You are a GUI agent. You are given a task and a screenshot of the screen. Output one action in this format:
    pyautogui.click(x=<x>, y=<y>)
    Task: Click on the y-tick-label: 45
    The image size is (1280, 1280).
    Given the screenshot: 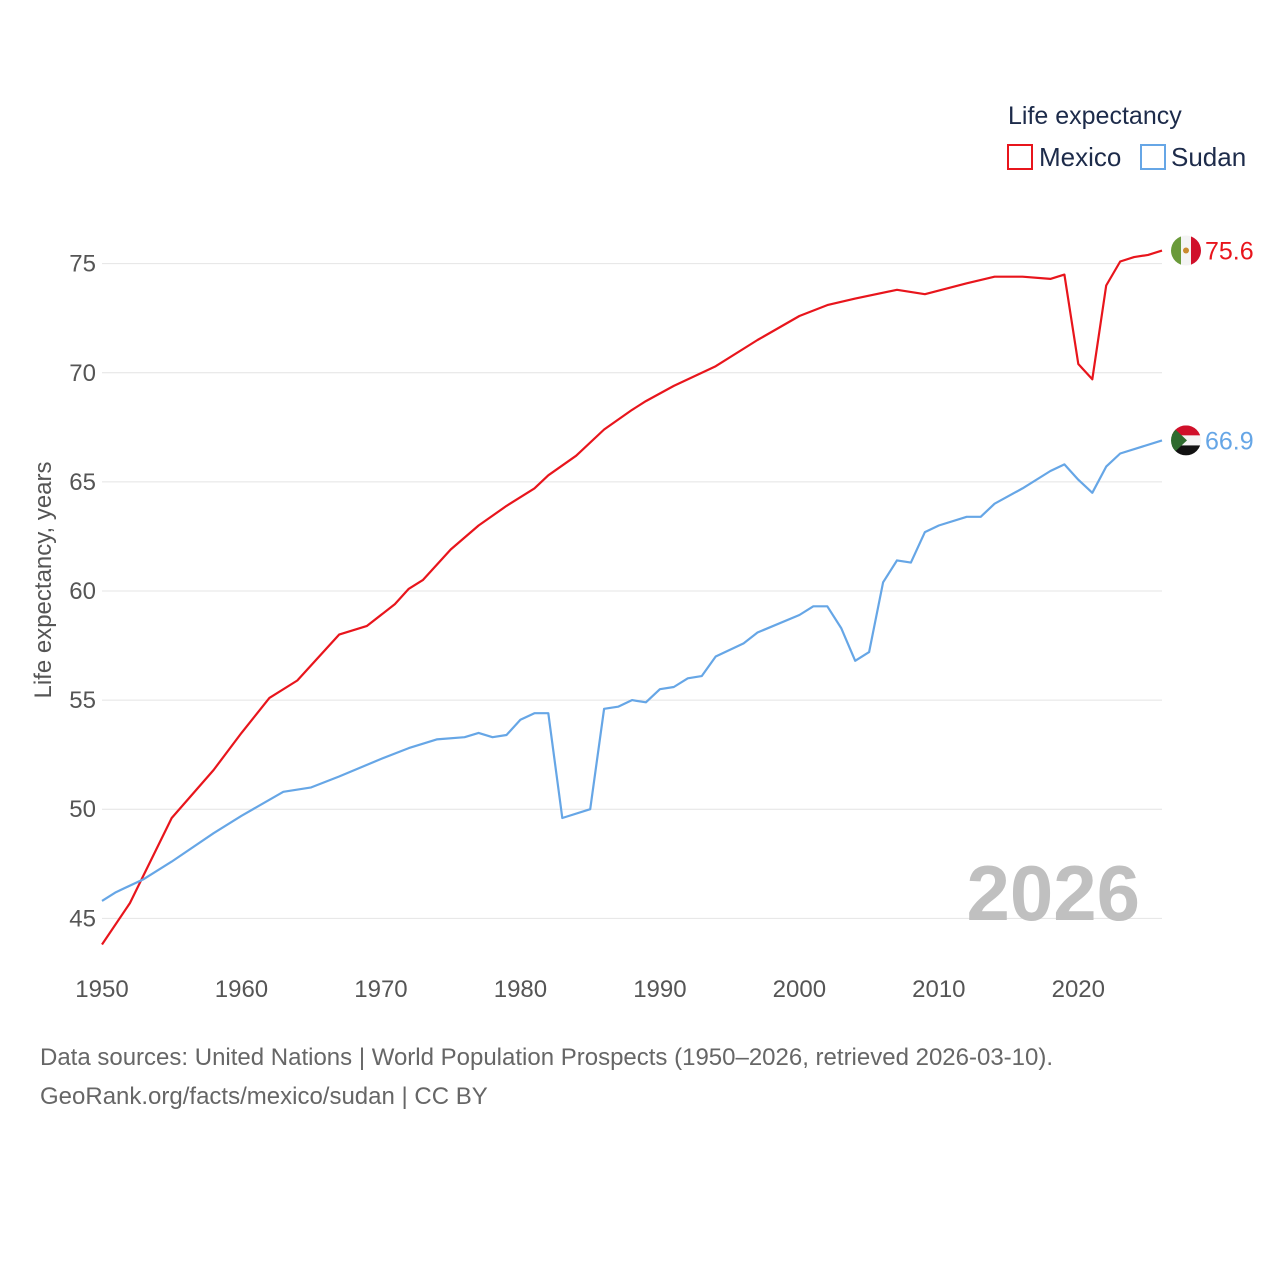 What is the action you would take?
    pyautogui.click(x=82, y=918)
    